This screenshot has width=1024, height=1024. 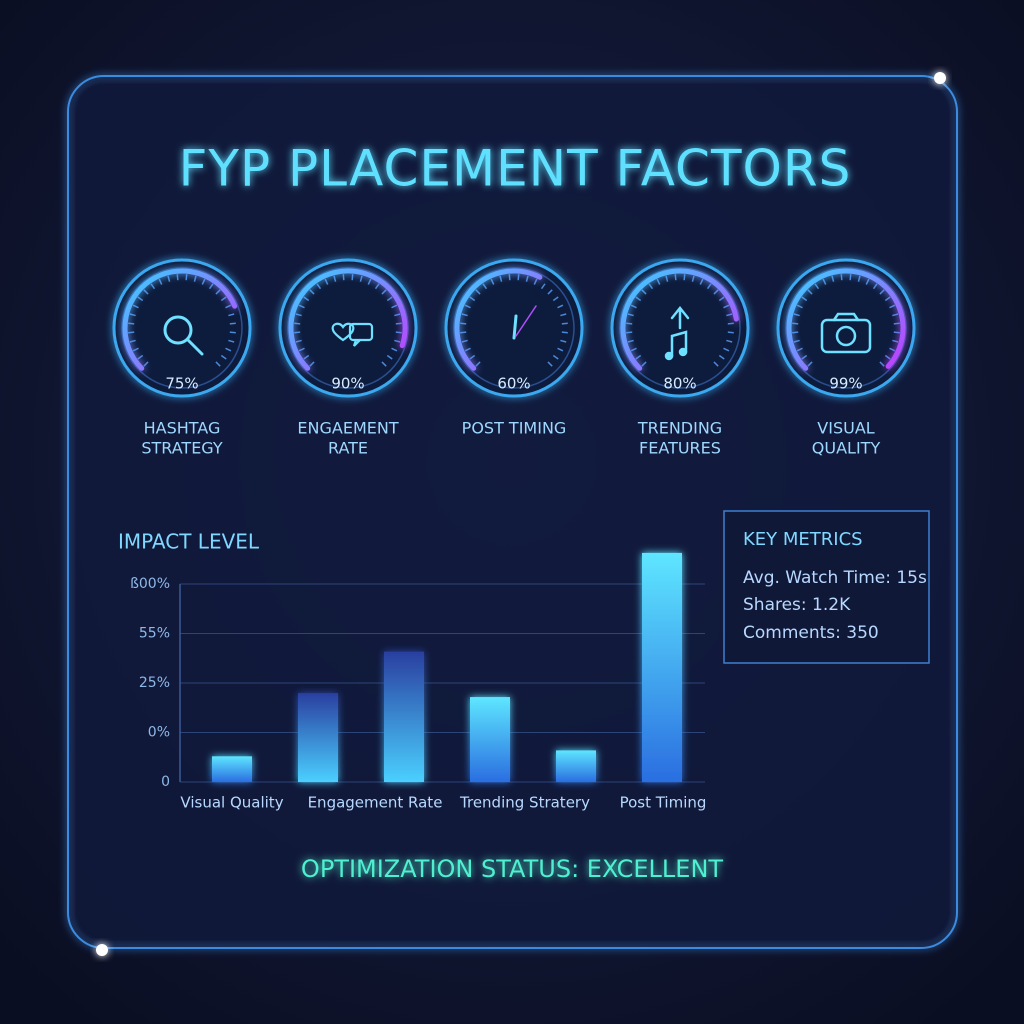 What do you see at coordinates (348, 448) in the screenshot?
I see `gauge-label: RATE` at bounding box center [348, 448].